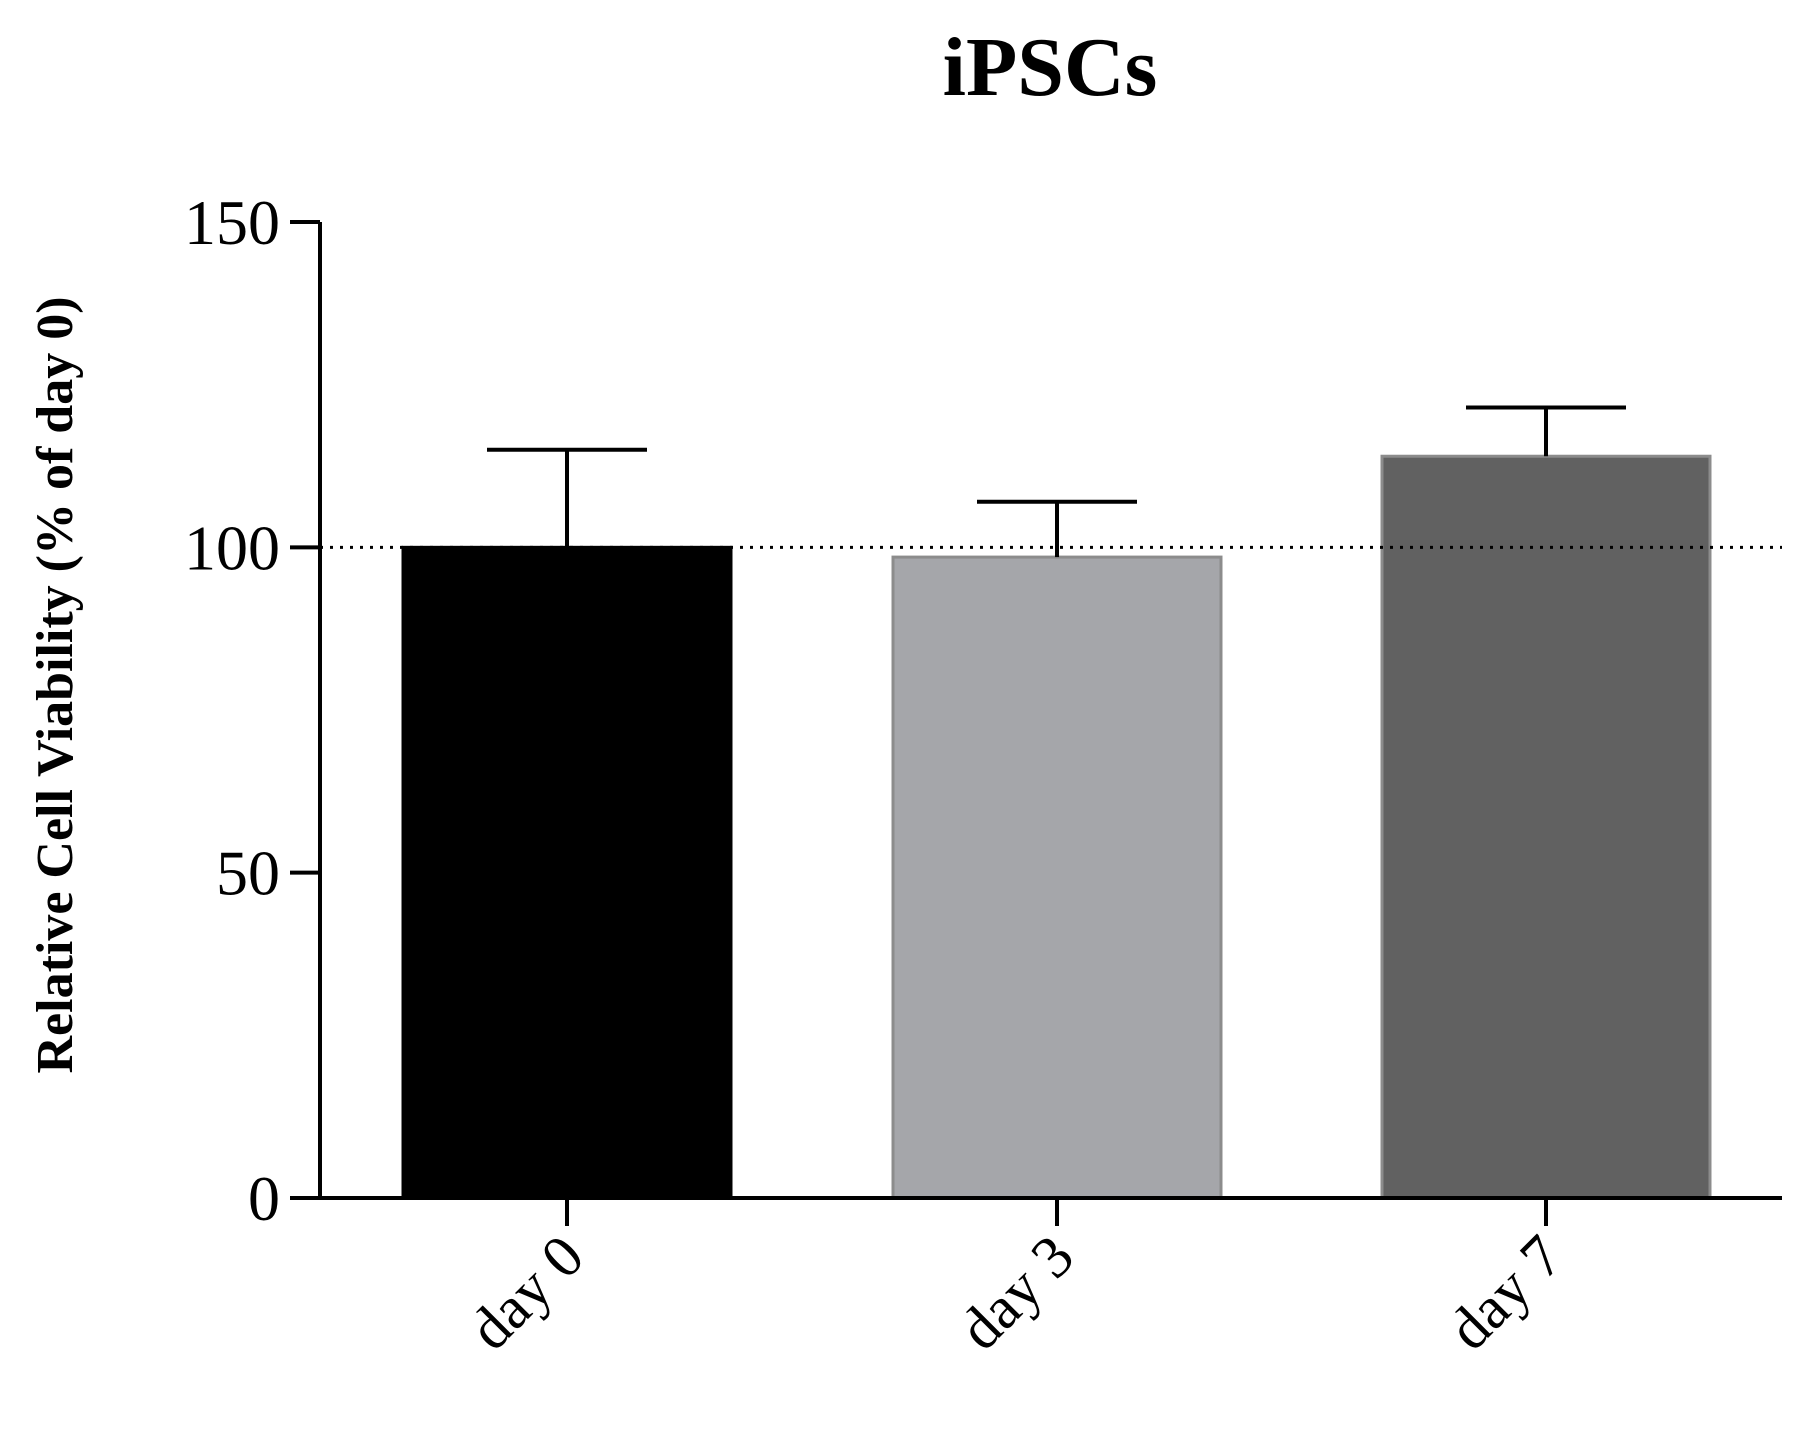 The image size is (1805, 1430). Describe the element at coordinates (264, 1198) in the screenshot. I see `y-tick-label-0: 0` at that location.